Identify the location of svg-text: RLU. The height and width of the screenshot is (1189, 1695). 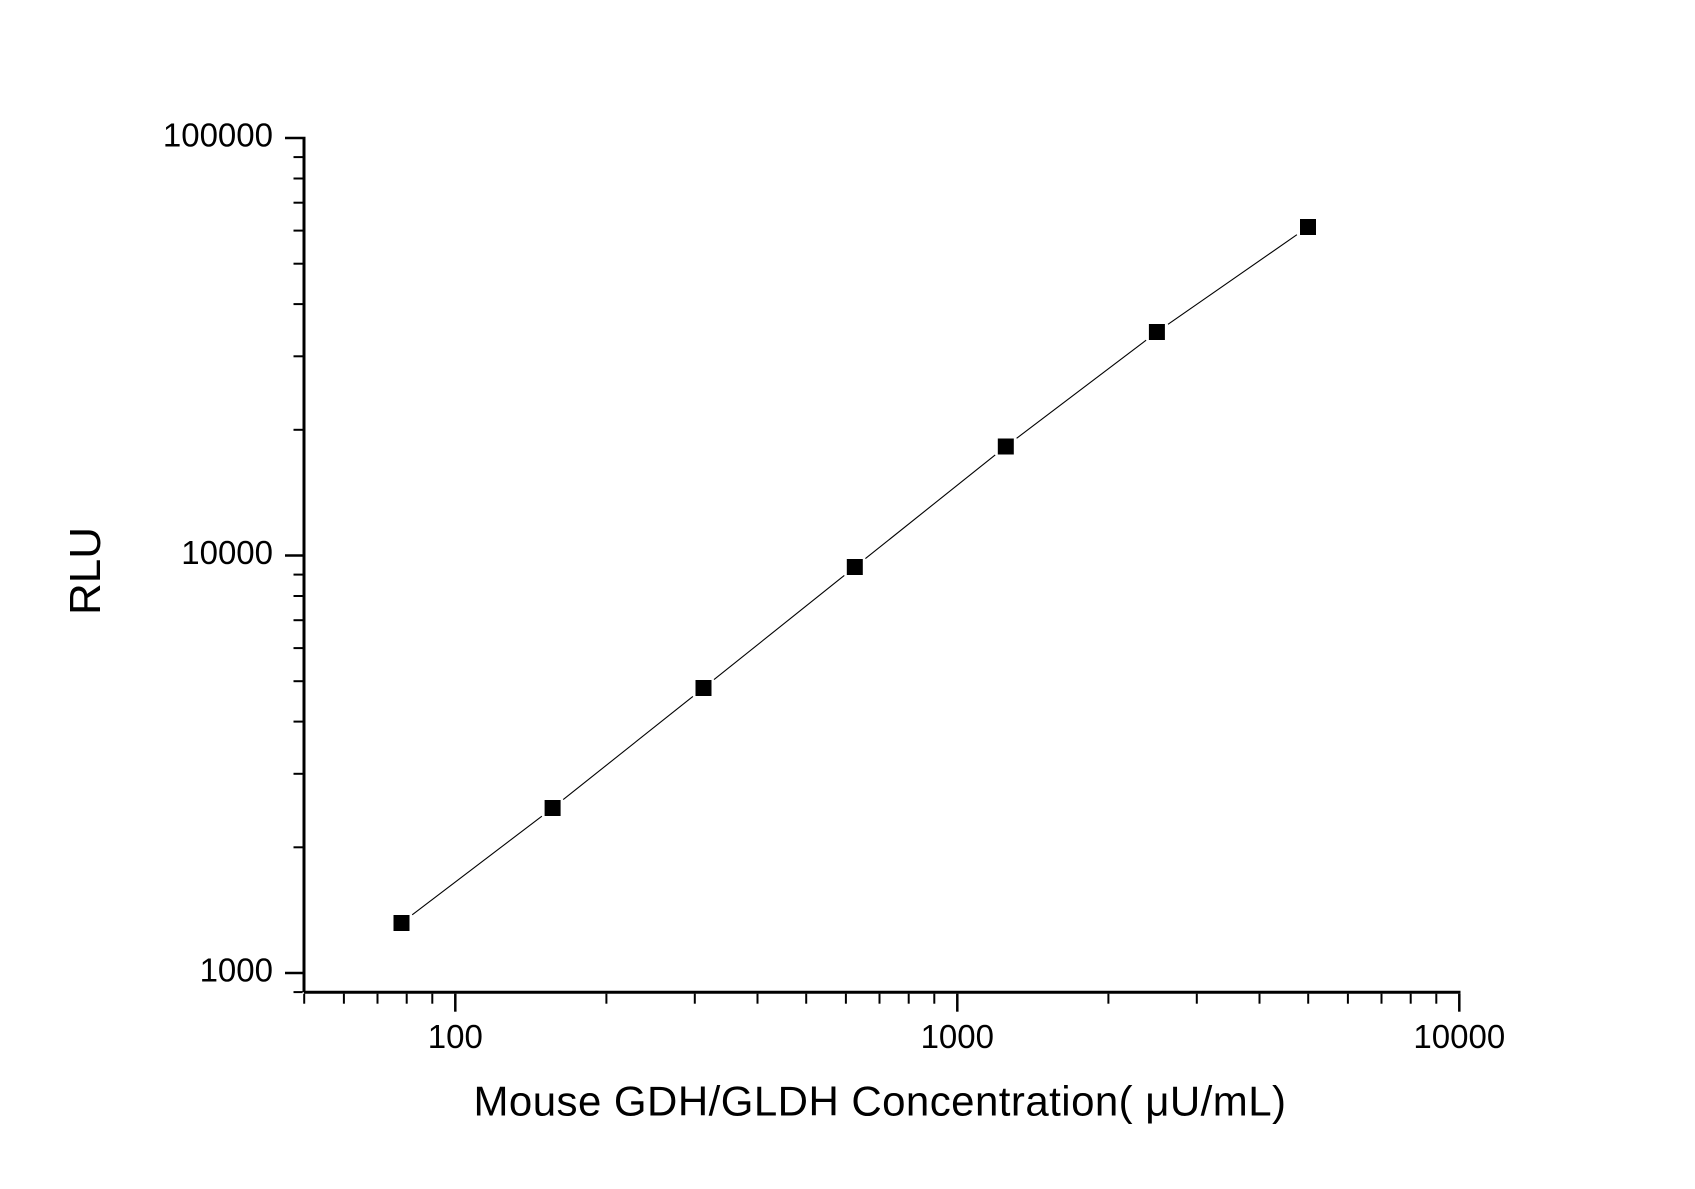
(85, 571).